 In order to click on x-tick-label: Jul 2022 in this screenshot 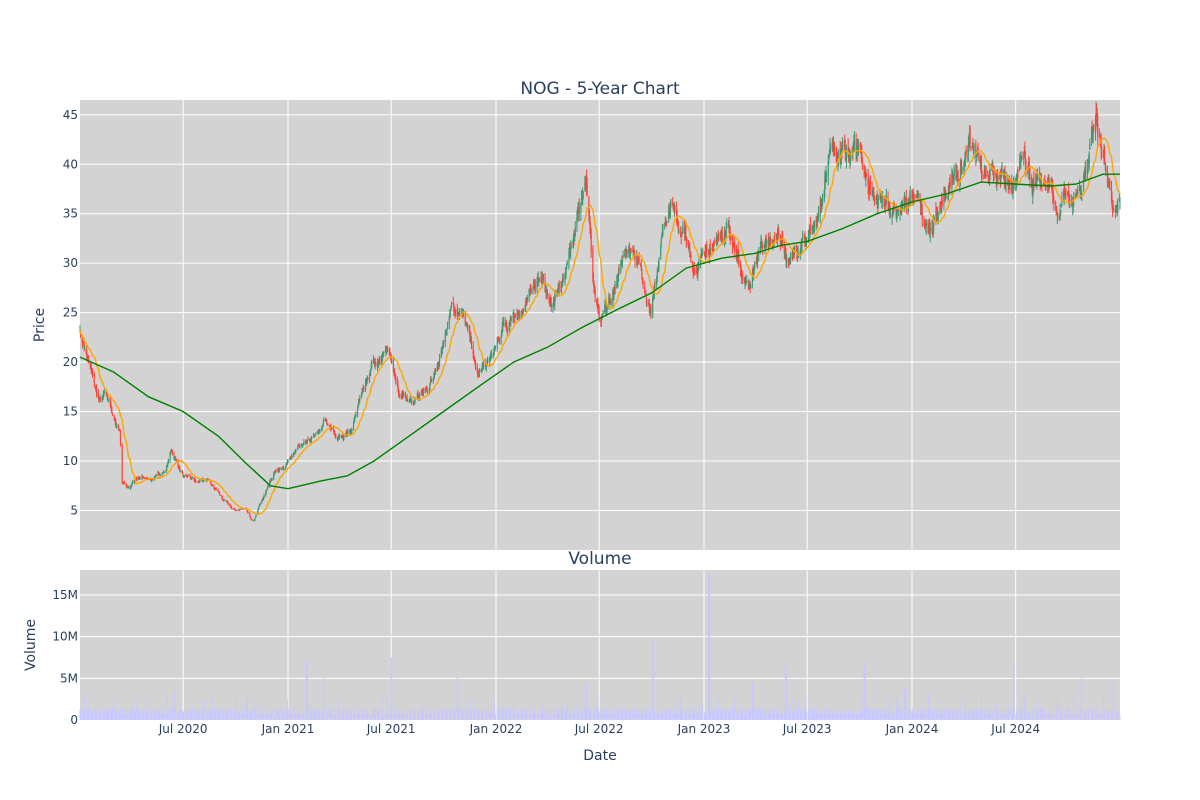, I will do `click(599, 729)`.